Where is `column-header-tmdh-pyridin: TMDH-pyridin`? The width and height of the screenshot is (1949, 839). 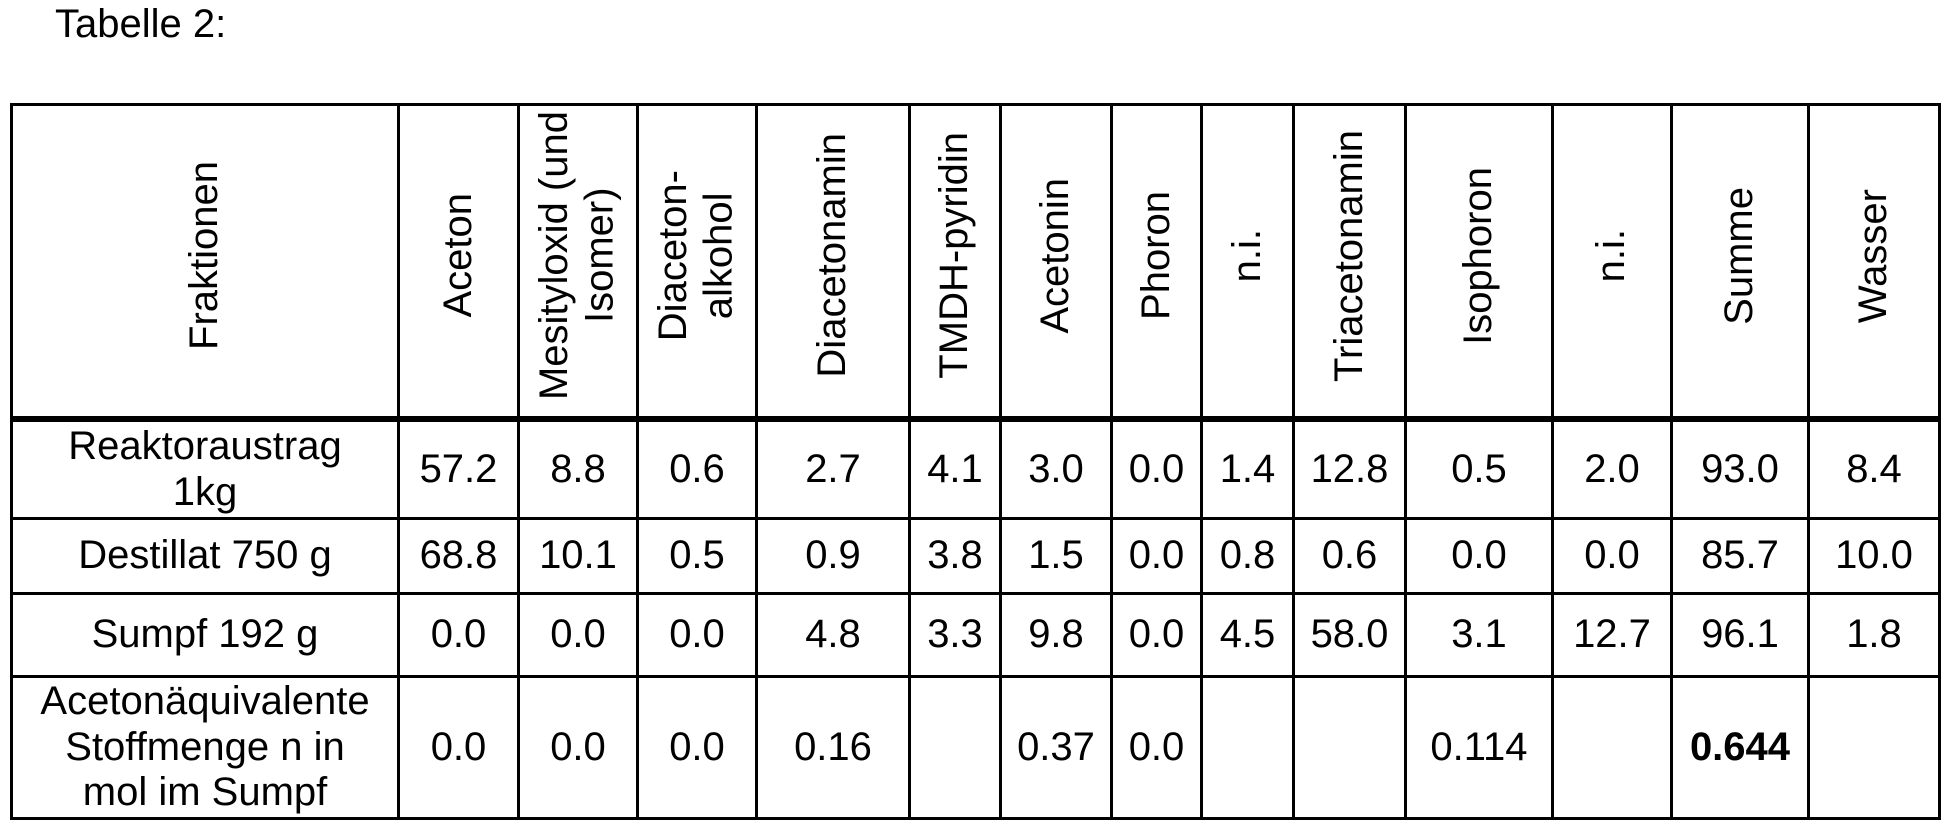
column-header-tmdh-pyridin: TMDH-pyridin is located at coordinates (955, 262).